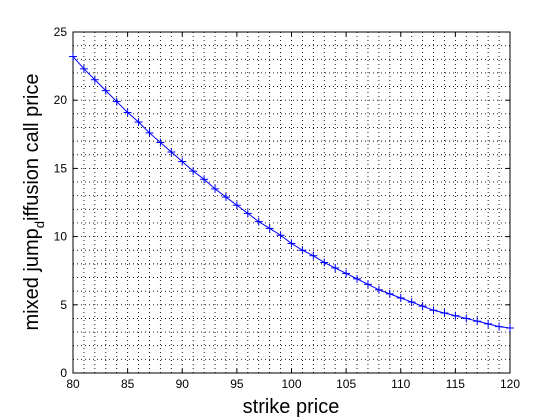  What do you see at coordinates (61, 237) in the screenshot?
I see `y-tick-label: 10` at bounding box center [61, 237].